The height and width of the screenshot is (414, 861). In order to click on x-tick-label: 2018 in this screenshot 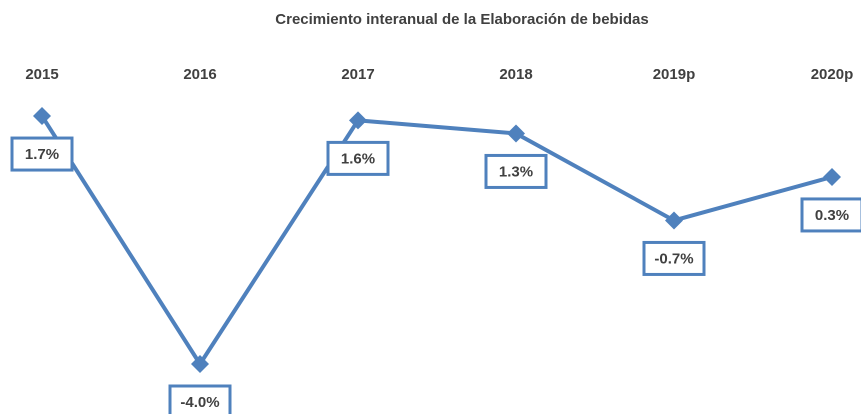, I will do `click(515, 74)`.